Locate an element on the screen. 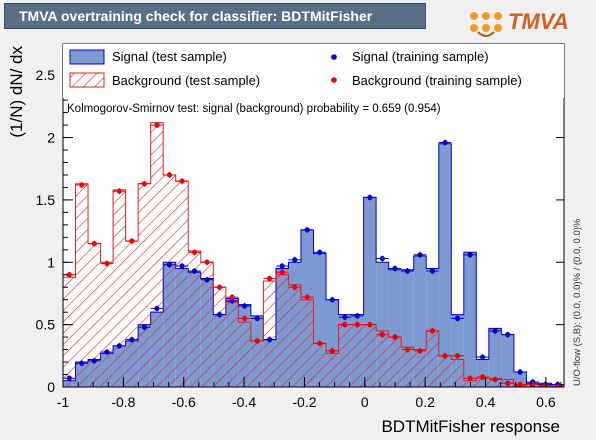 The width and height of the screenshot is (596, 440). y-tick-label: 1.5 is located at coordinates (46, 200).